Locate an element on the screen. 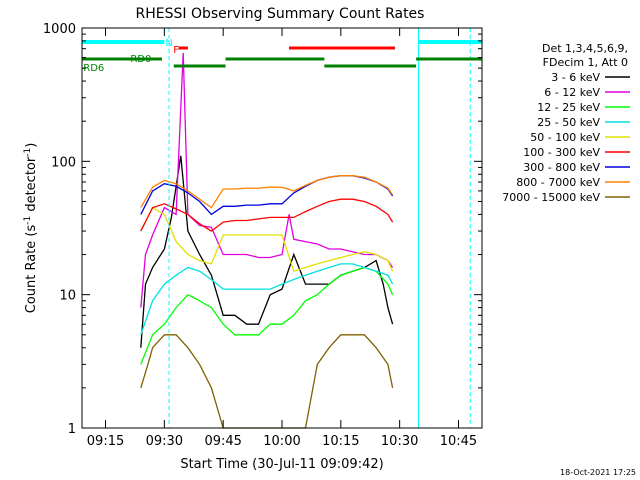  annotation-2: RD0 is located at coordinates (140, 59).